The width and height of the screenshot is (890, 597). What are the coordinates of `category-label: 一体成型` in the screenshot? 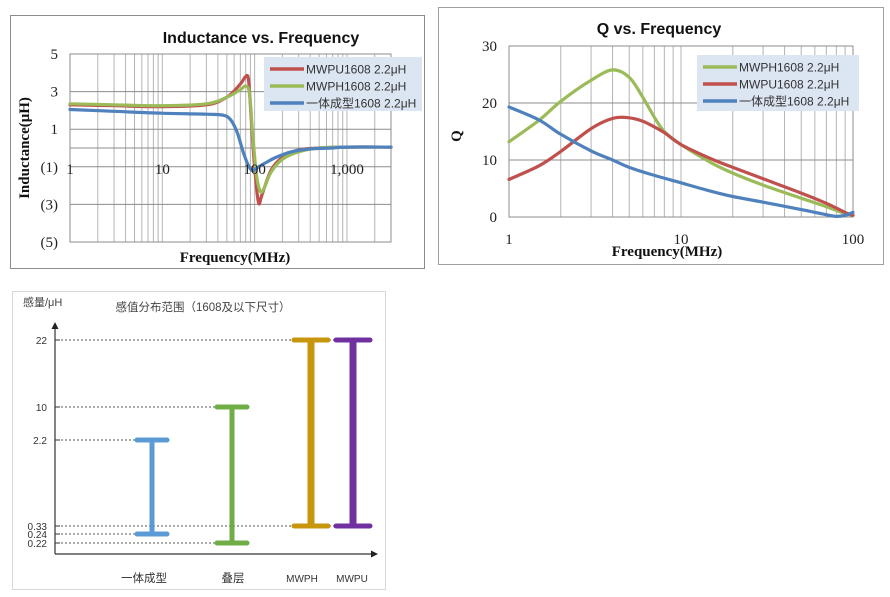 It's located at (144, 578).